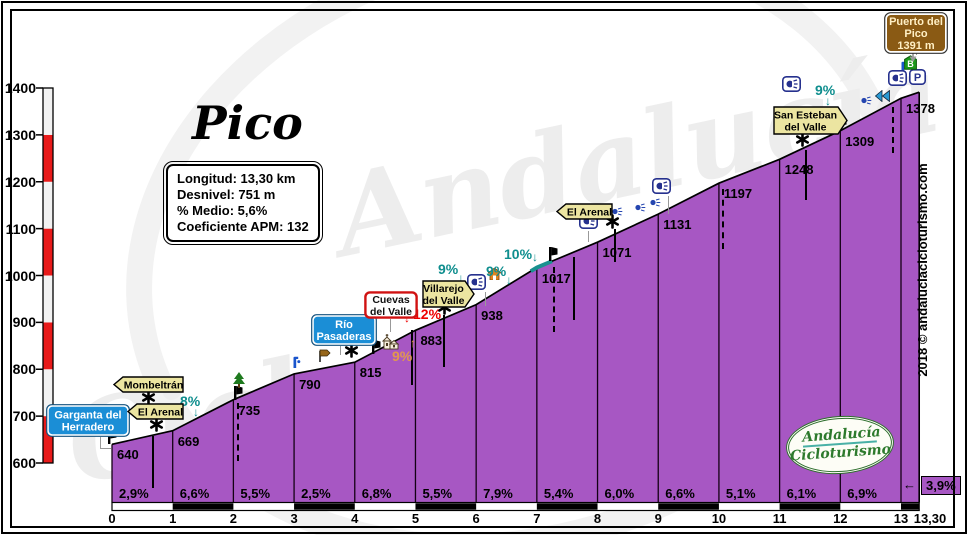 The image size is (968, 535). Describe the element at coordinates (247, 123) in the screenshot. I see `page-title: Pico` at that location.